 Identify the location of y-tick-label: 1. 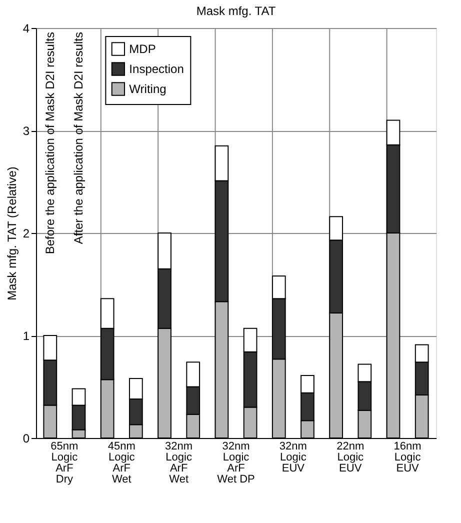
(26, 336).